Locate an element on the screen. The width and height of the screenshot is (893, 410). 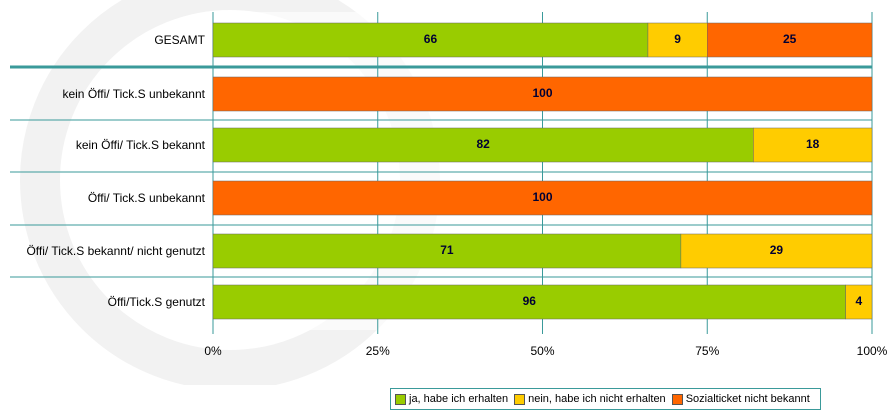
legend-item: Sozialticket nicht bekannt is located at coordinates (740, 399).